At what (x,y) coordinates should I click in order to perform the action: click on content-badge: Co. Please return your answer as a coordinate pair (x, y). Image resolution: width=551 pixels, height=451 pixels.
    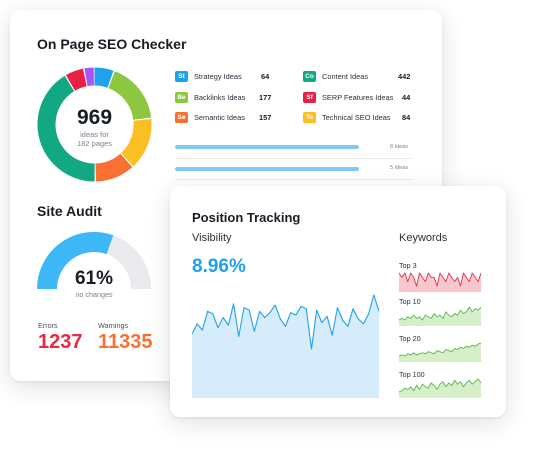
    Looking at the image, I should click on (309, 76).